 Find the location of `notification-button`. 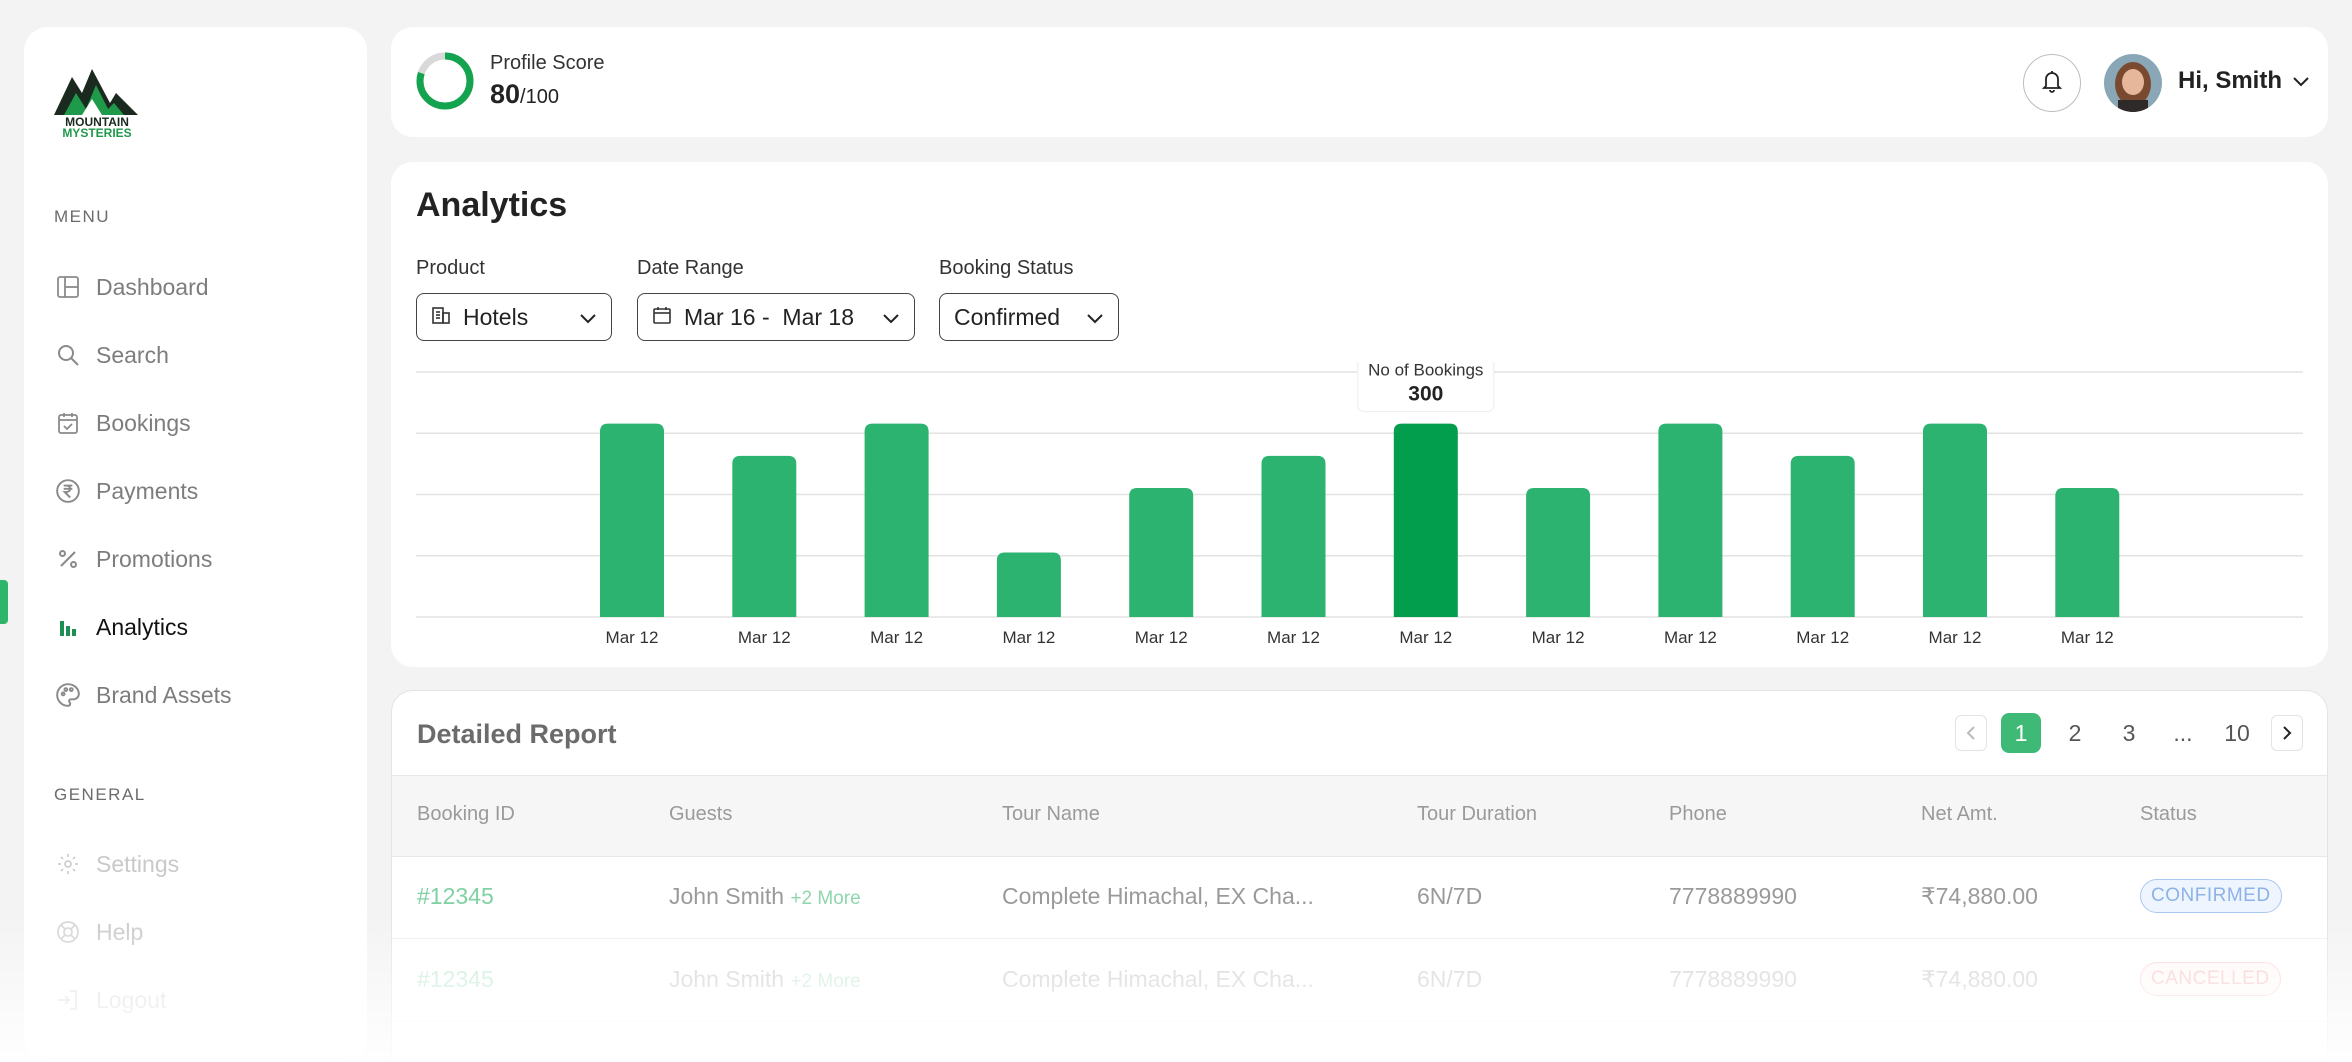

notification-button is located at coordinates (2052, 83).